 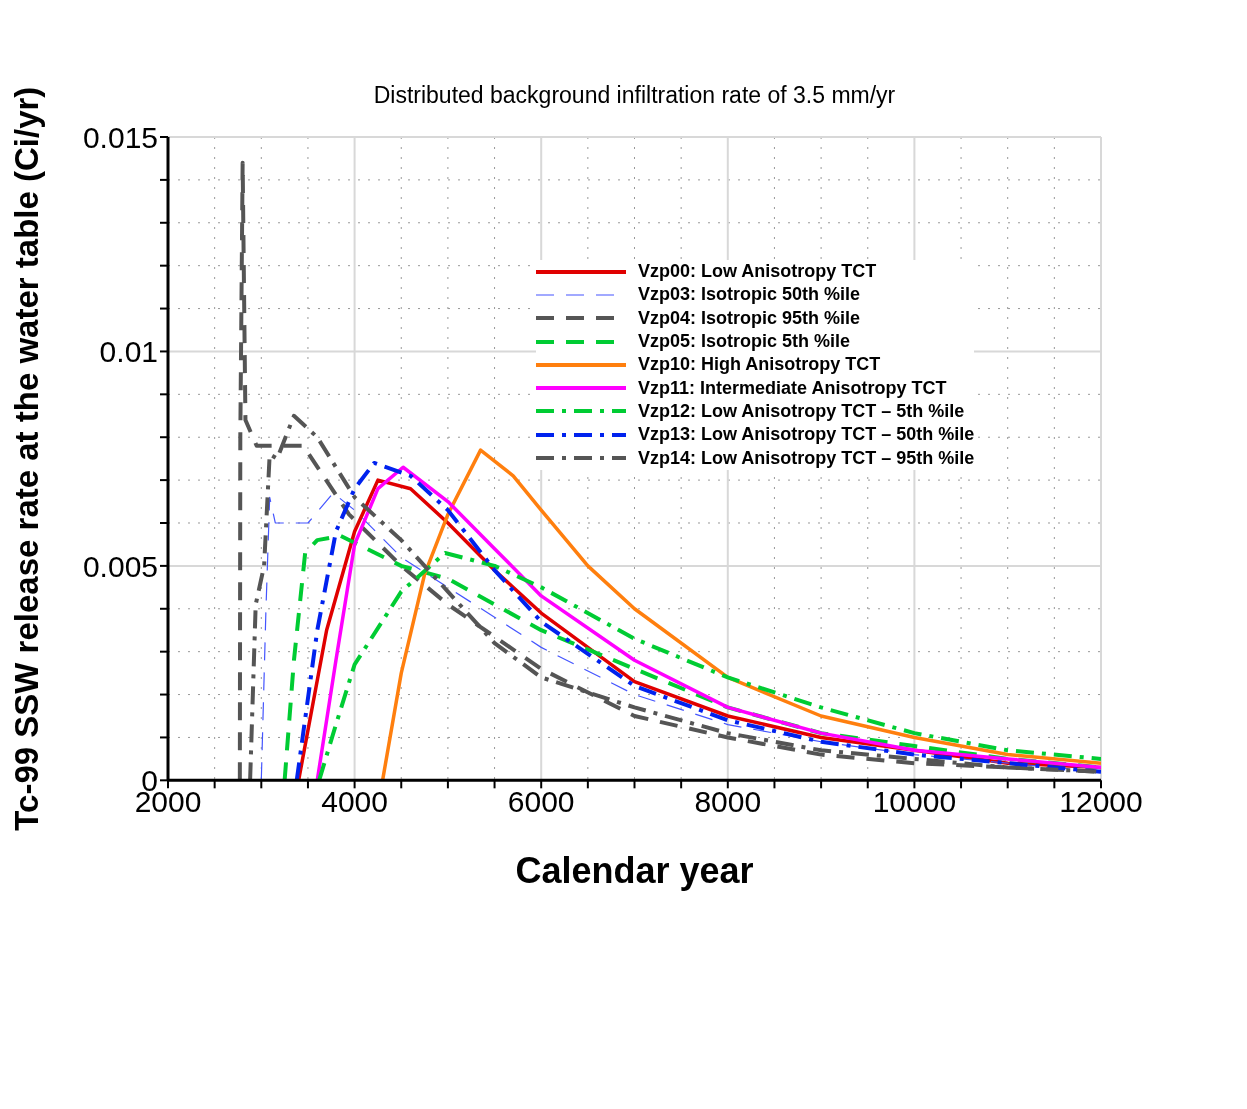 I want to click on legend-label: Vzp04: Isotropic 95th %ile, so click(x=749, y=318).